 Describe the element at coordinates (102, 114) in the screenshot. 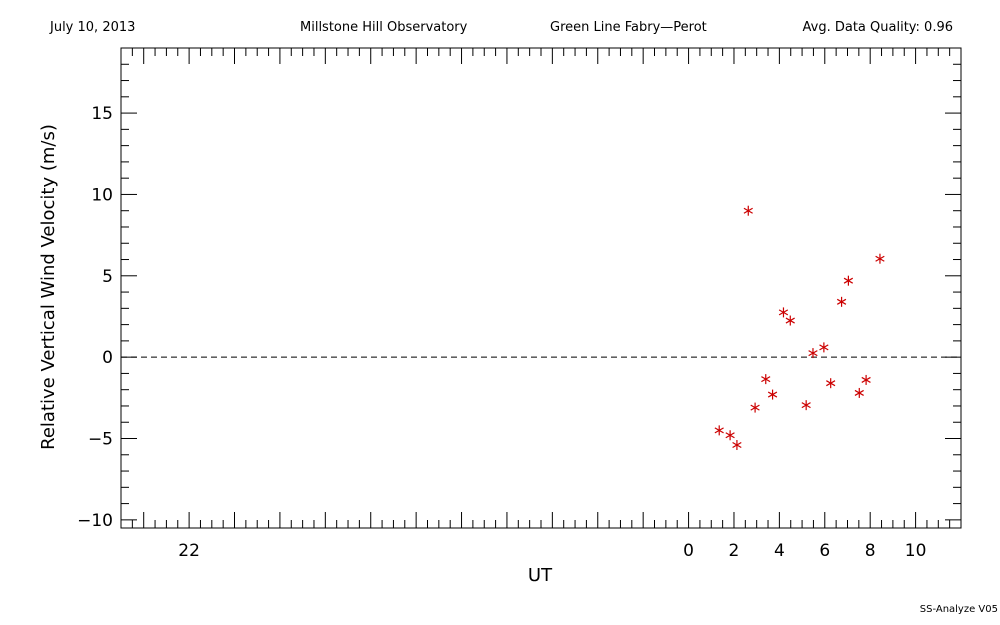

I see `y-tick-label: 15` at that location.